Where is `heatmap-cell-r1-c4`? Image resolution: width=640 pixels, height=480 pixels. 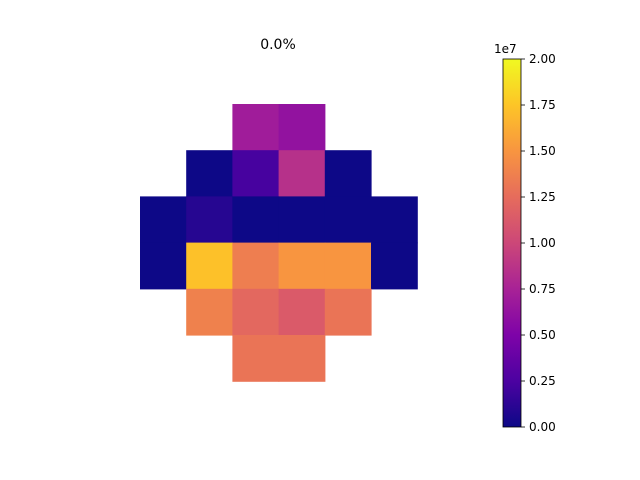 heatmap-cell-r1-c4 is located at coordinates (348, 173).